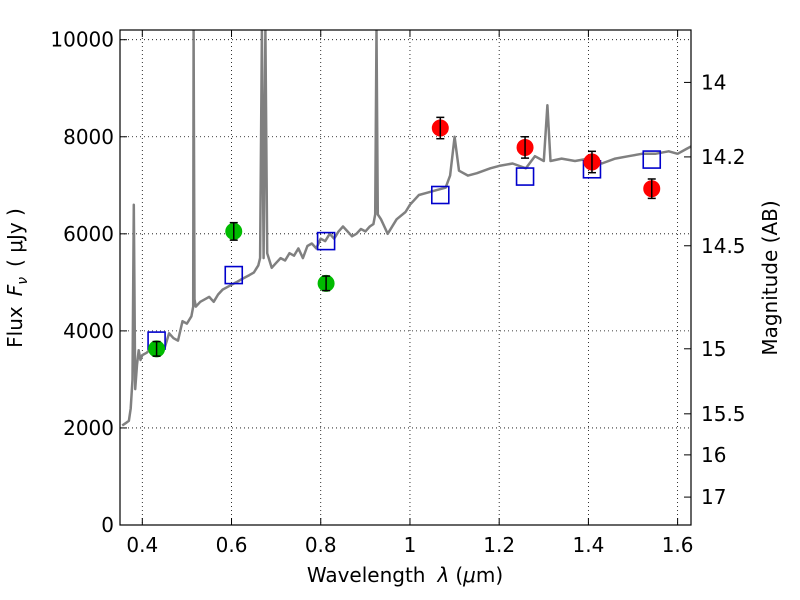  Describe the element at coordinates (678, 545) in the screenshot. I see `x-tick-label: 1.6` at that location.